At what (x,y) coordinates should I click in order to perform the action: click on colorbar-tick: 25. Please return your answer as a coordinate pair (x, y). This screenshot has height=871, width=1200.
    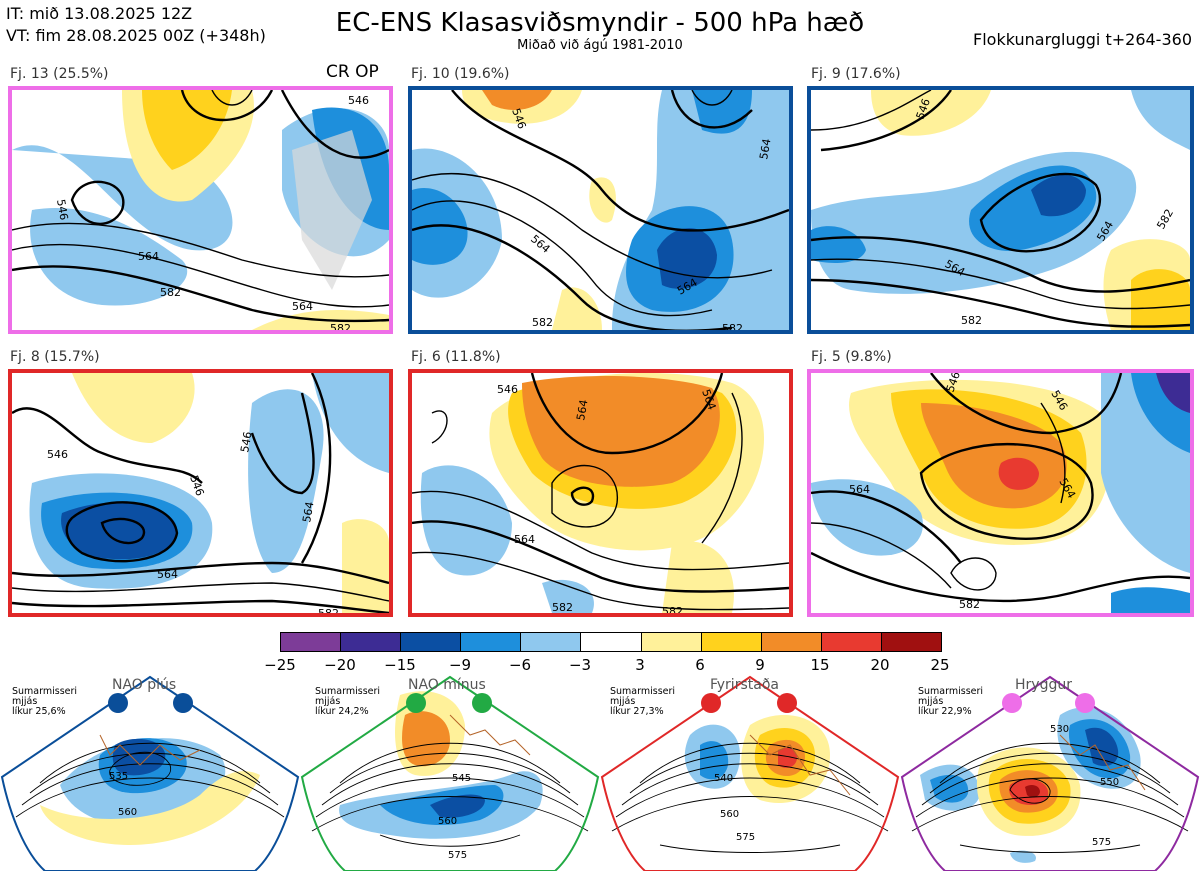
    Looking at the image, I should click on (940, 665).